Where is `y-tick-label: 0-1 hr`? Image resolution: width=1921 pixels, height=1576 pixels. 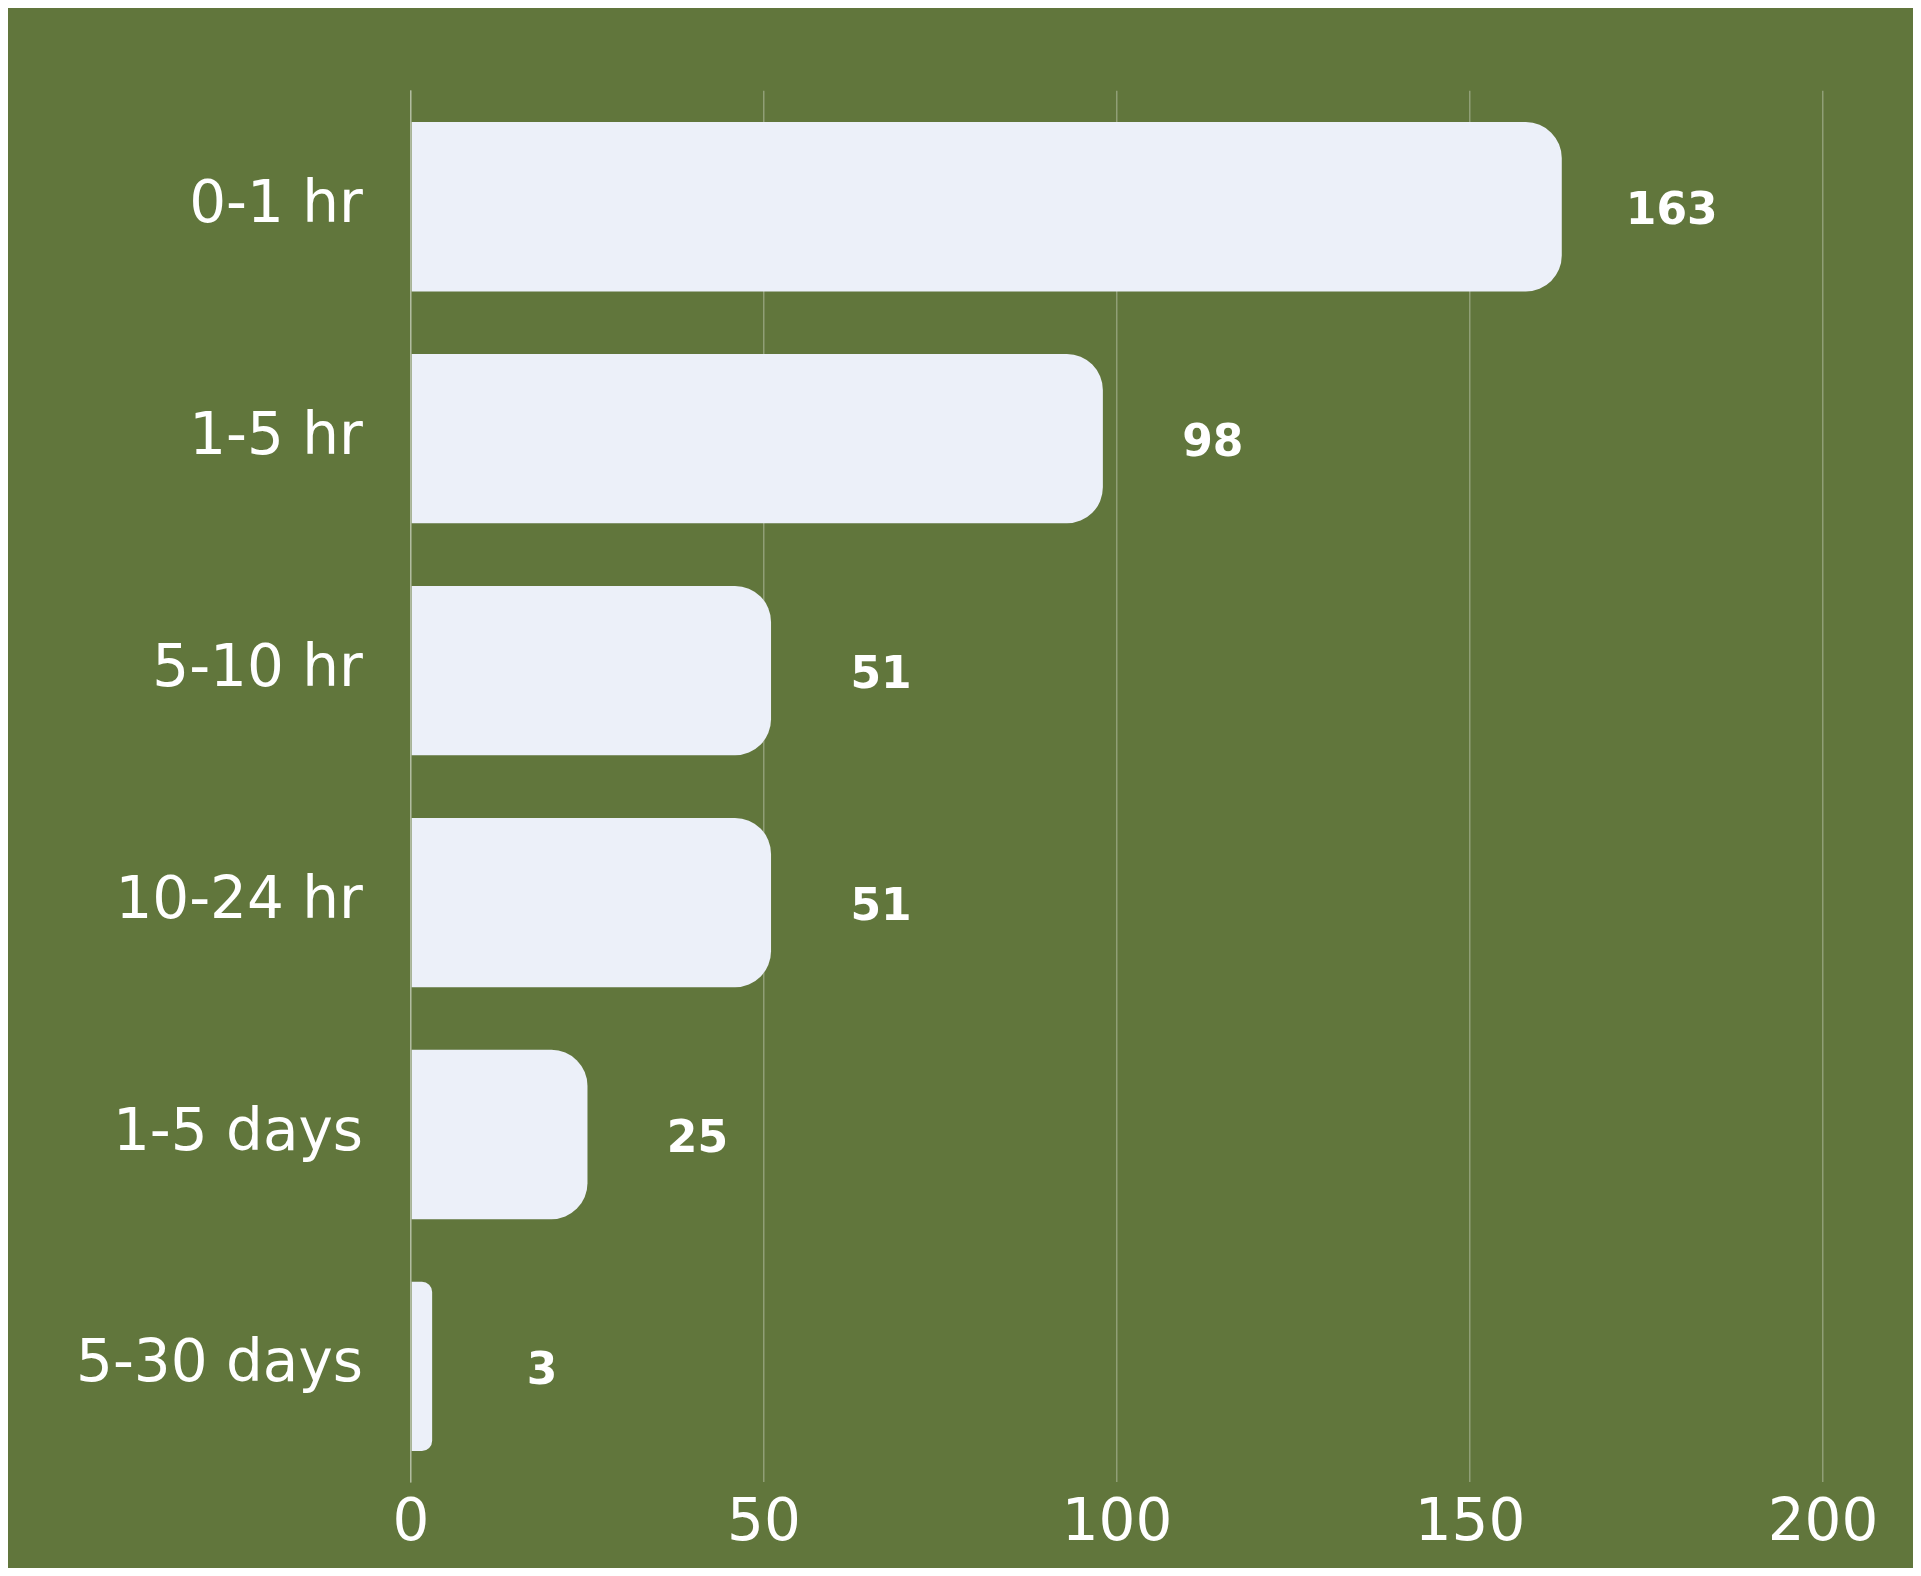
y-tick-label: 0-1 hr is located at coordinates (276, 201).